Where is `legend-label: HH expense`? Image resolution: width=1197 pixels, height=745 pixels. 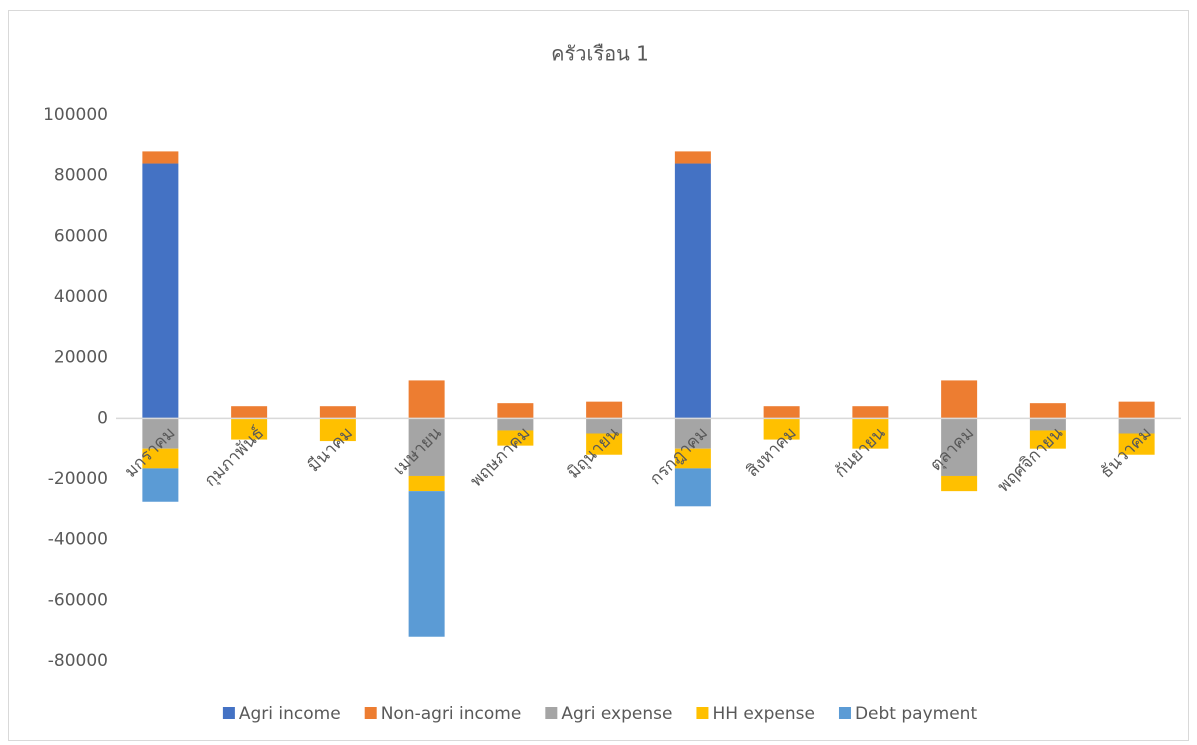
legend-label: HH expense is located at coordinates (763, 714).